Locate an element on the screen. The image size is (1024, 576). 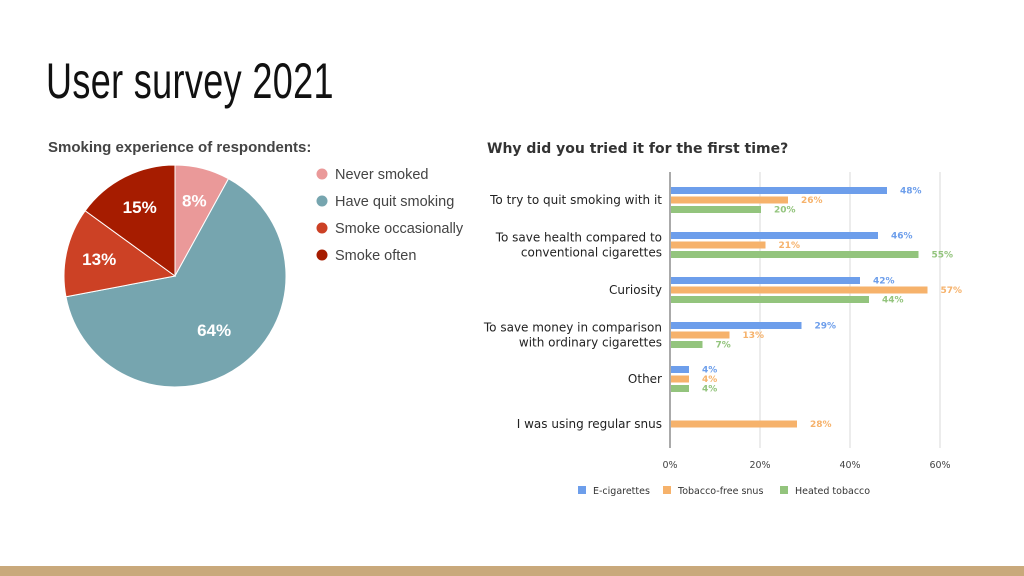
pie-legend-label: Smoke often is located at coordinates (375, 256).